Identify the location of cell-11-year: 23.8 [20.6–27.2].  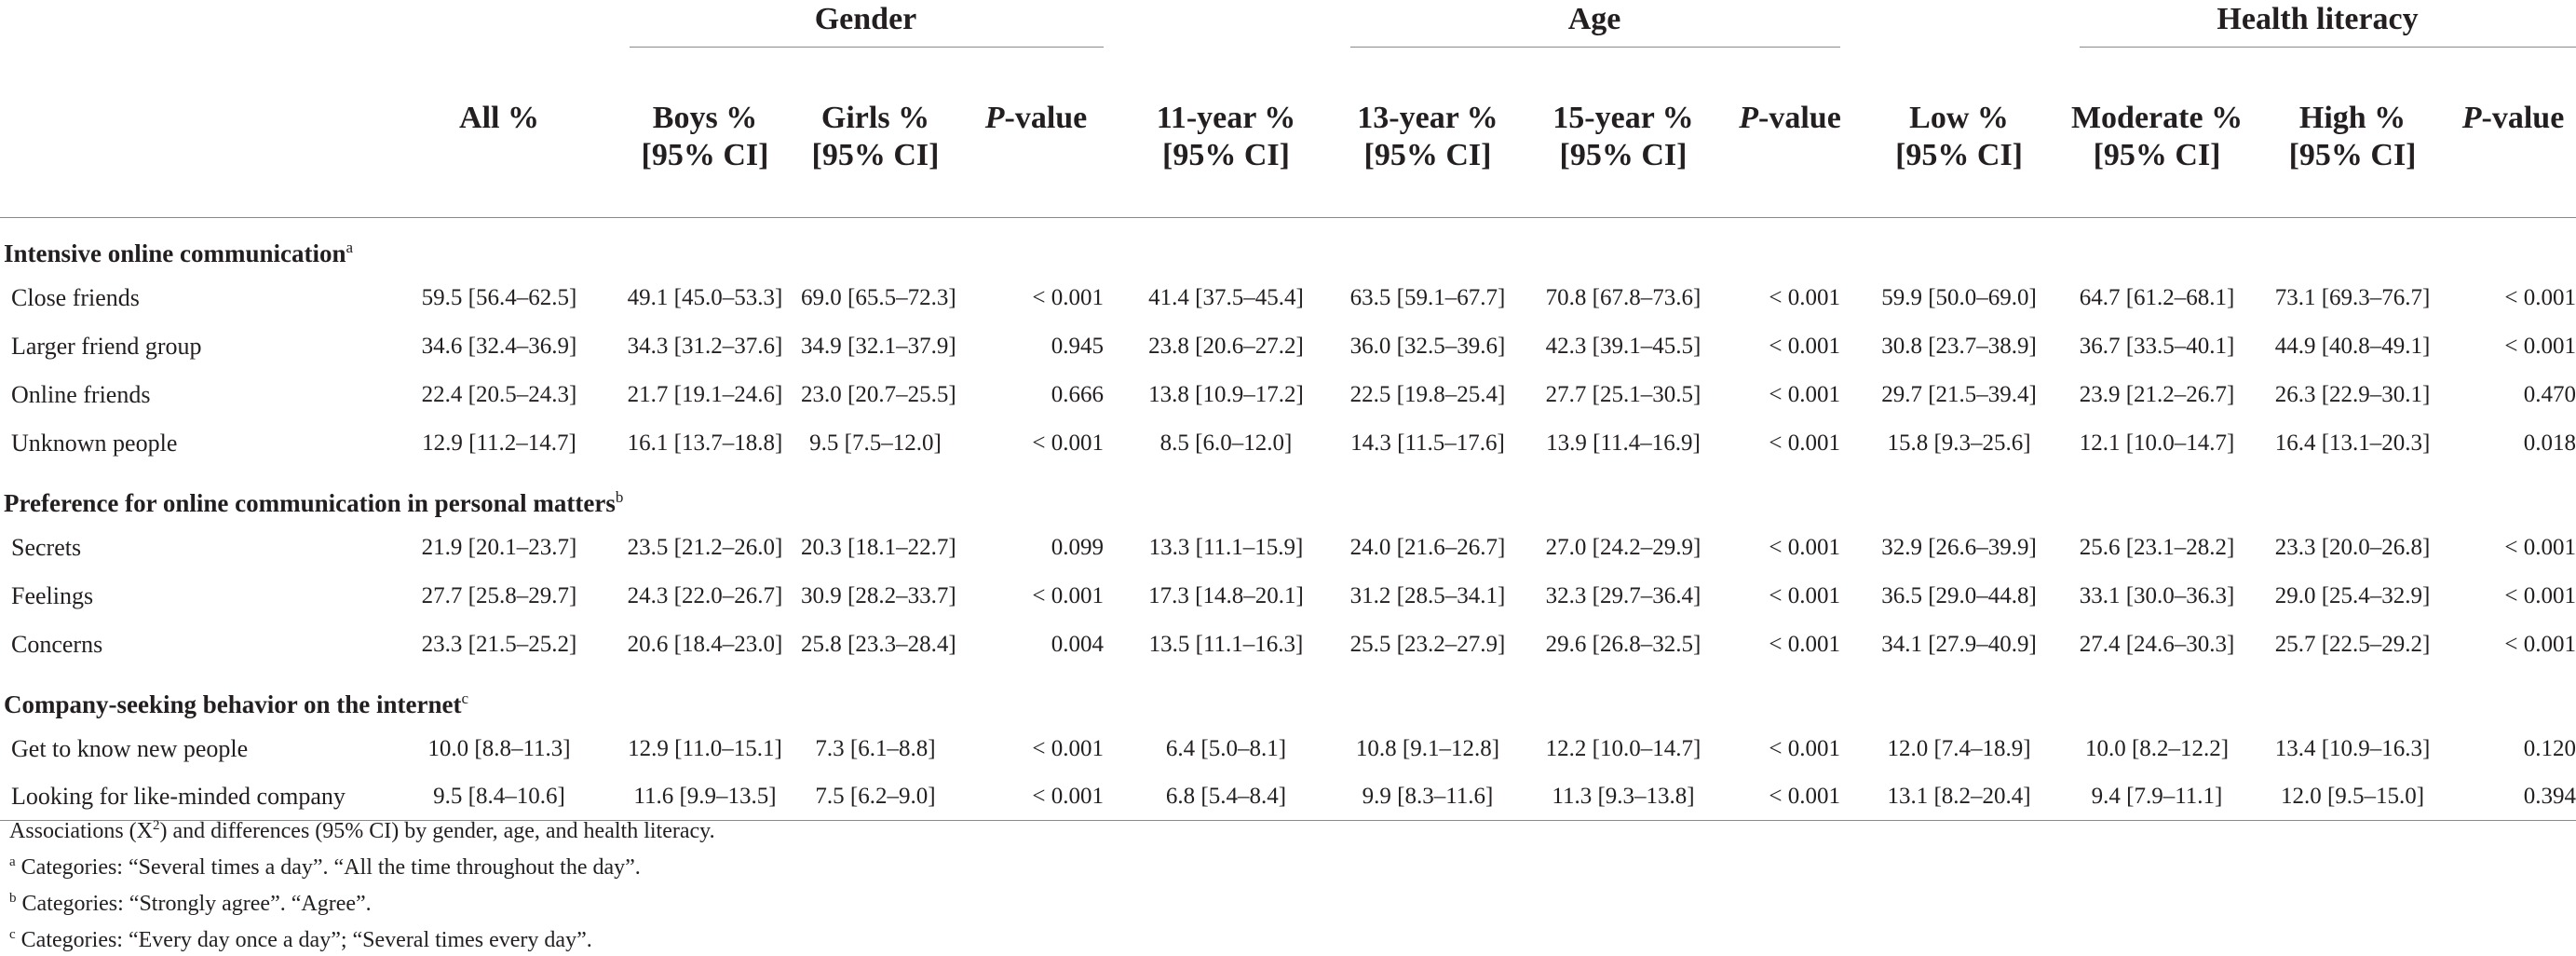
(1226, 346).